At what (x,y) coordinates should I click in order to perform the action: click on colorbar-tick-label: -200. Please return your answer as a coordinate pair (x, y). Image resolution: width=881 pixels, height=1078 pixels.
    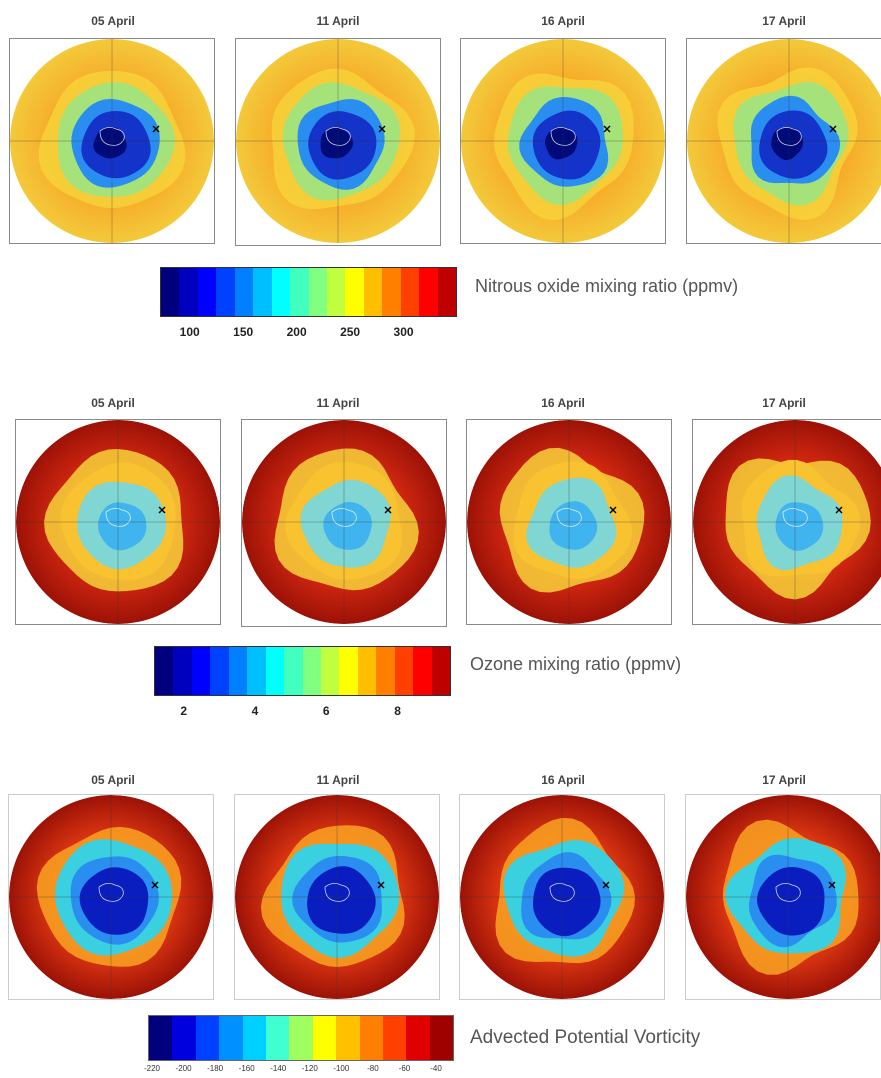
    Looking at the image, I should click on (183, 1068).